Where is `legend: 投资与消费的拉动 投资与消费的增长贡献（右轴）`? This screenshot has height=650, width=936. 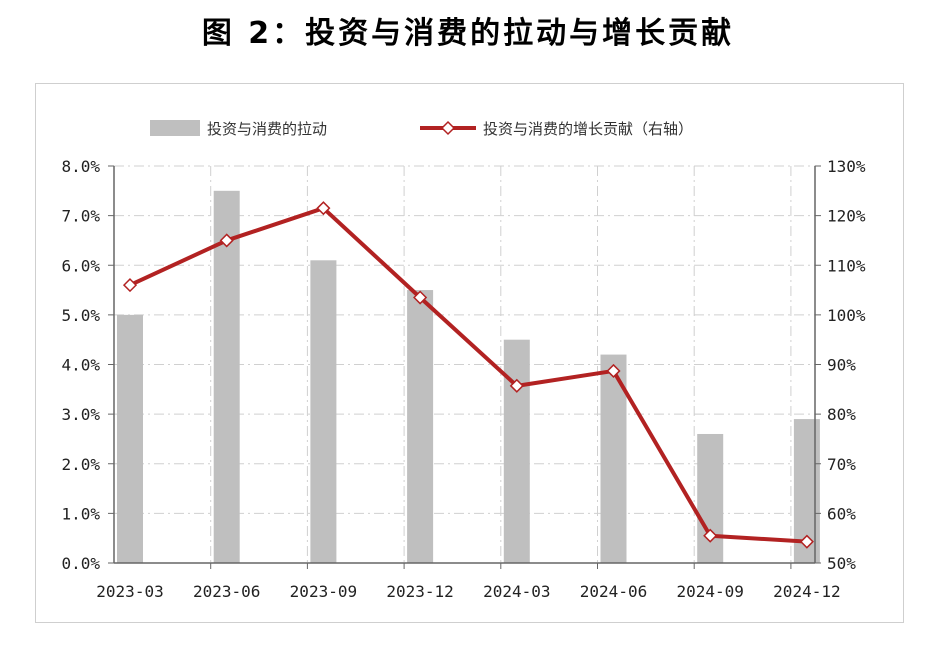
legend: 投资与消费的拉动 投资与消费的增长贡献（右轴） is located at coordinates (421, 129).